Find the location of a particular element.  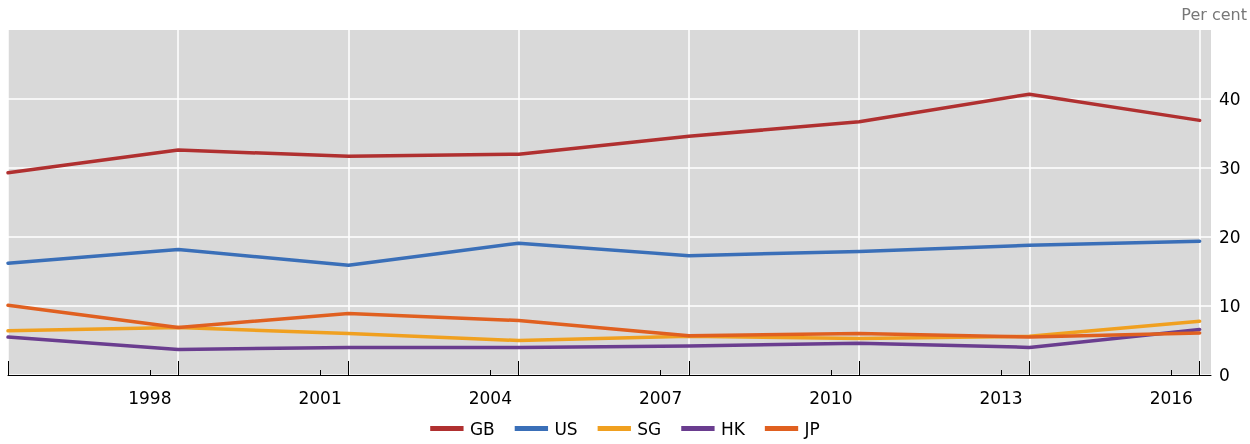

y-tick-label: 20 is located at coordinates (1230, 237).